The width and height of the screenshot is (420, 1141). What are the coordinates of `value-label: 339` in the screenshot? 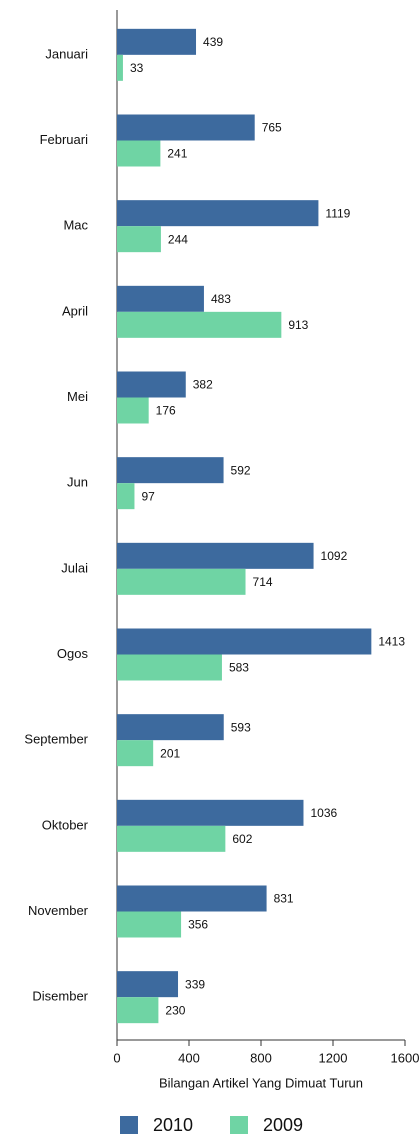 It's located at (195, 984).